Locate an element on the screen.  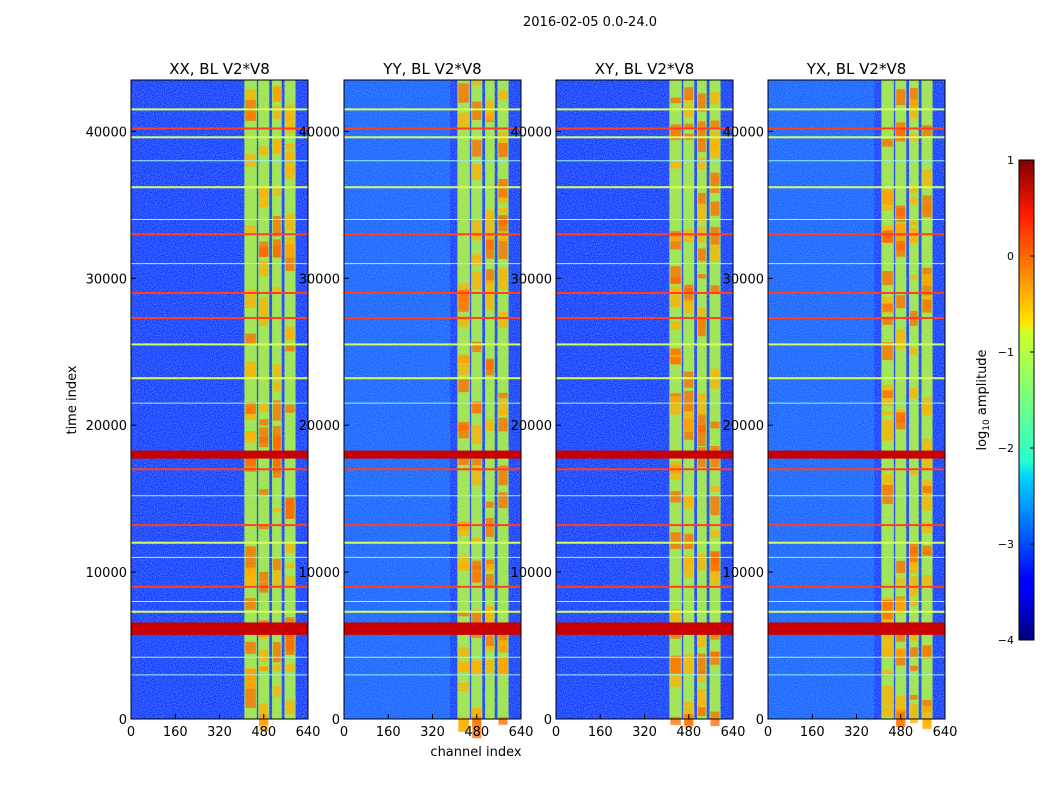
x-tick-label: 160 is located at coordinates (388, 732).